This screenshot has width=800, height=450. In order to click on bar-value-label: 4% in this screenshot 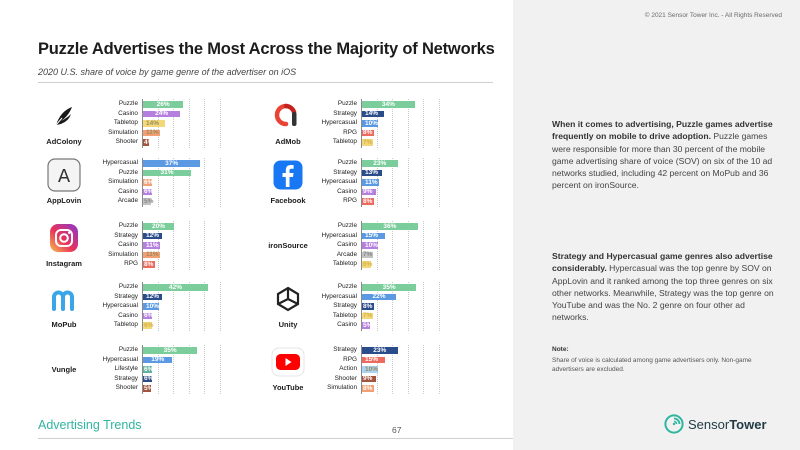, I will do `click(149, 142)`.